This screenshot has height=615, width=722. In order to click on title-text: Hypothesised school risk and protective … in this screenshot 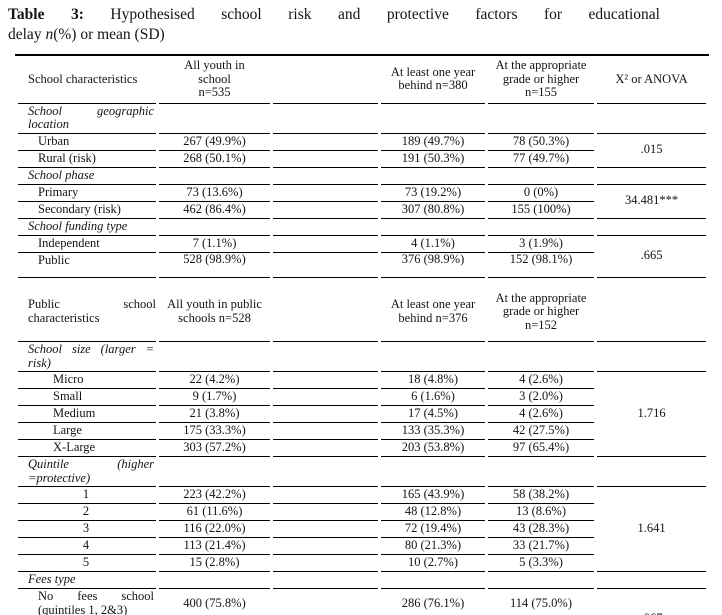, I will do `click(371, 14)`.